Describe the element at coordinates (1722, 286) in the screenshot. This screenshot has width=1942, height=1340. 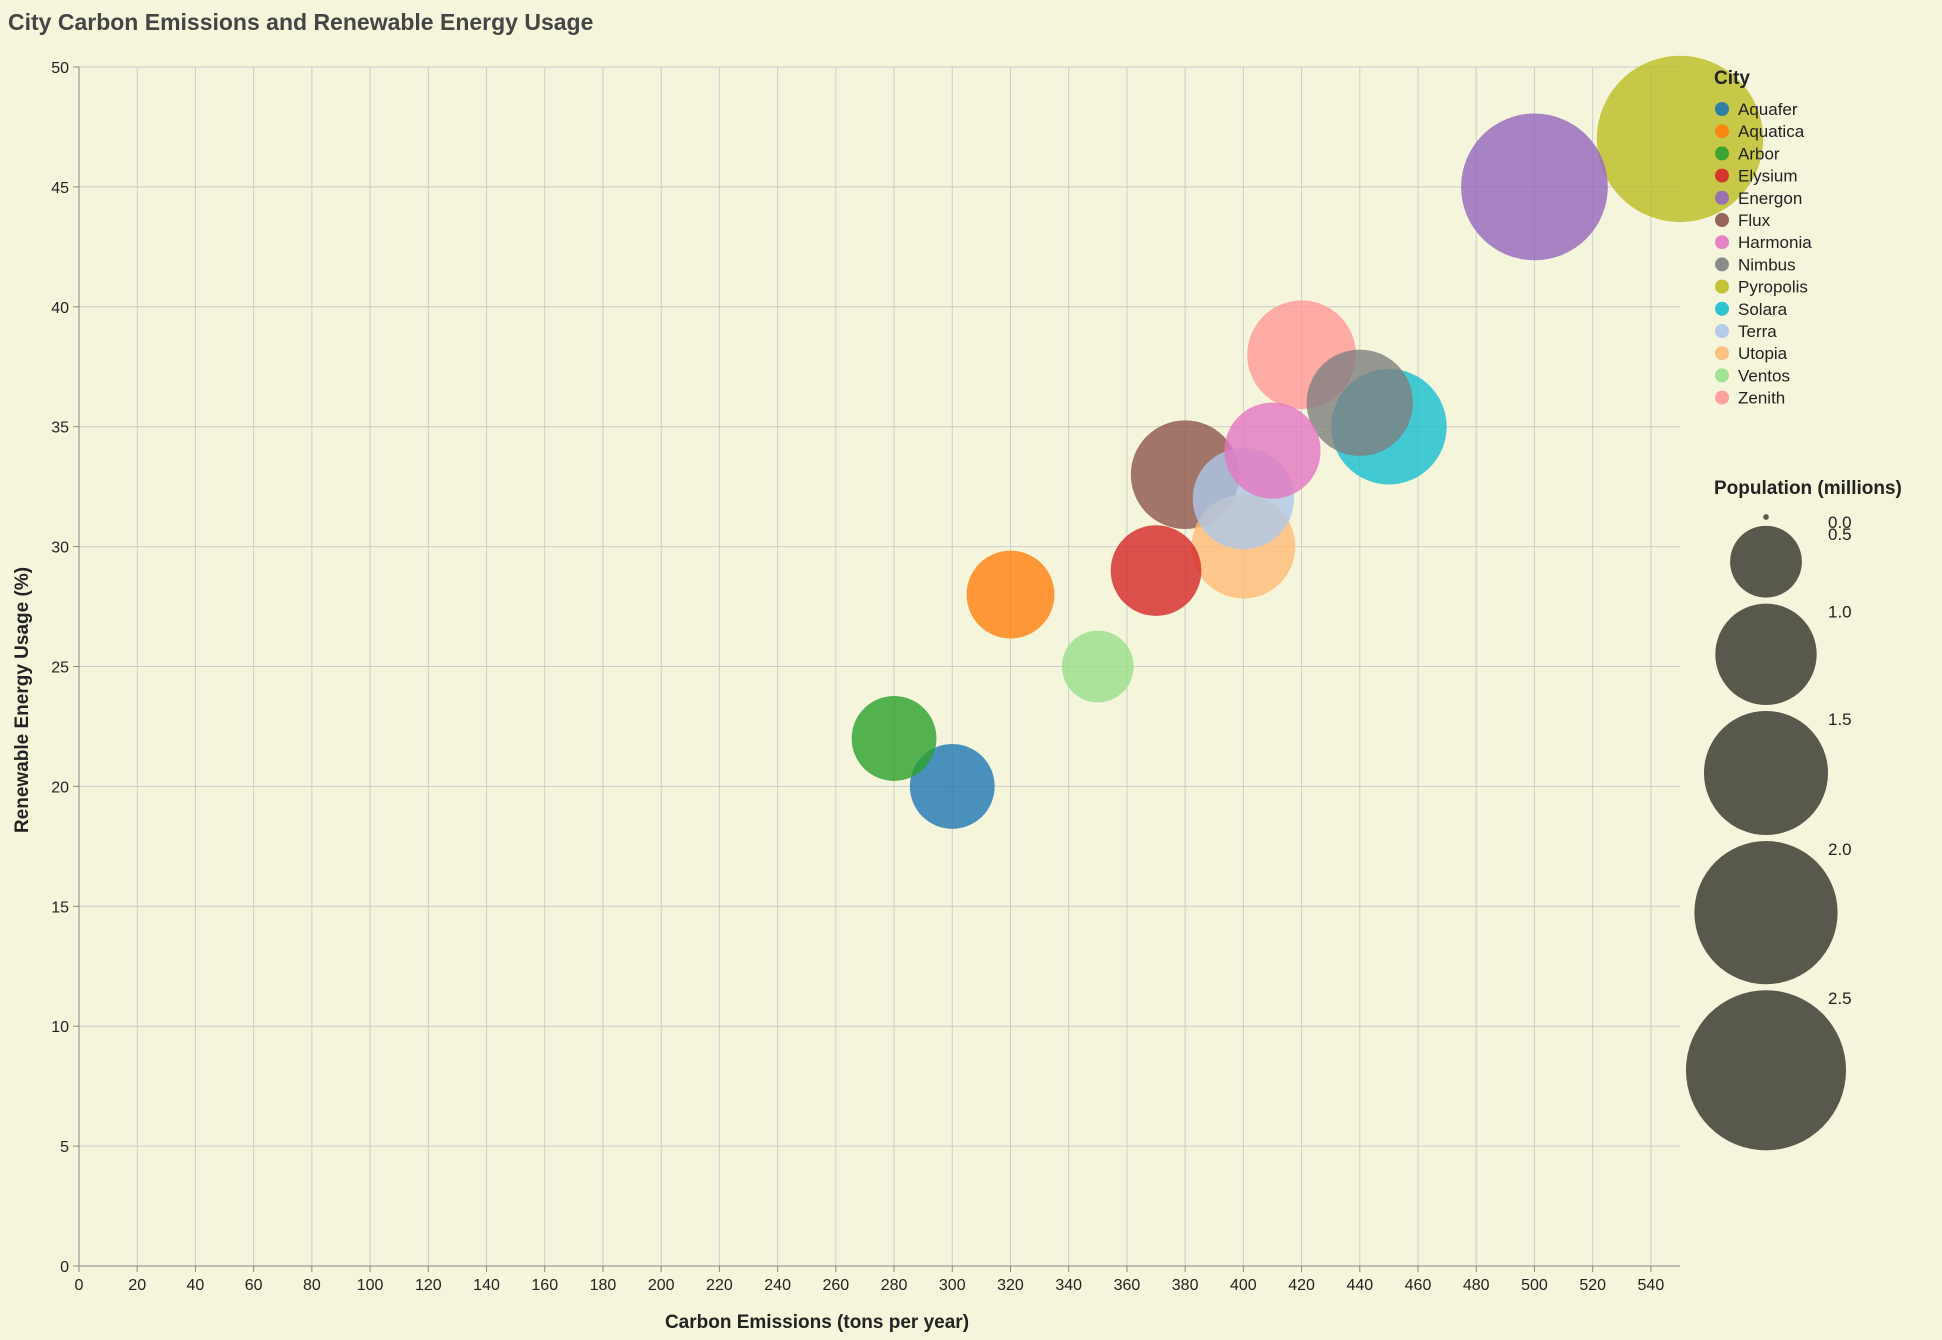
I see `legend-swatch-pyropolis` at that location.